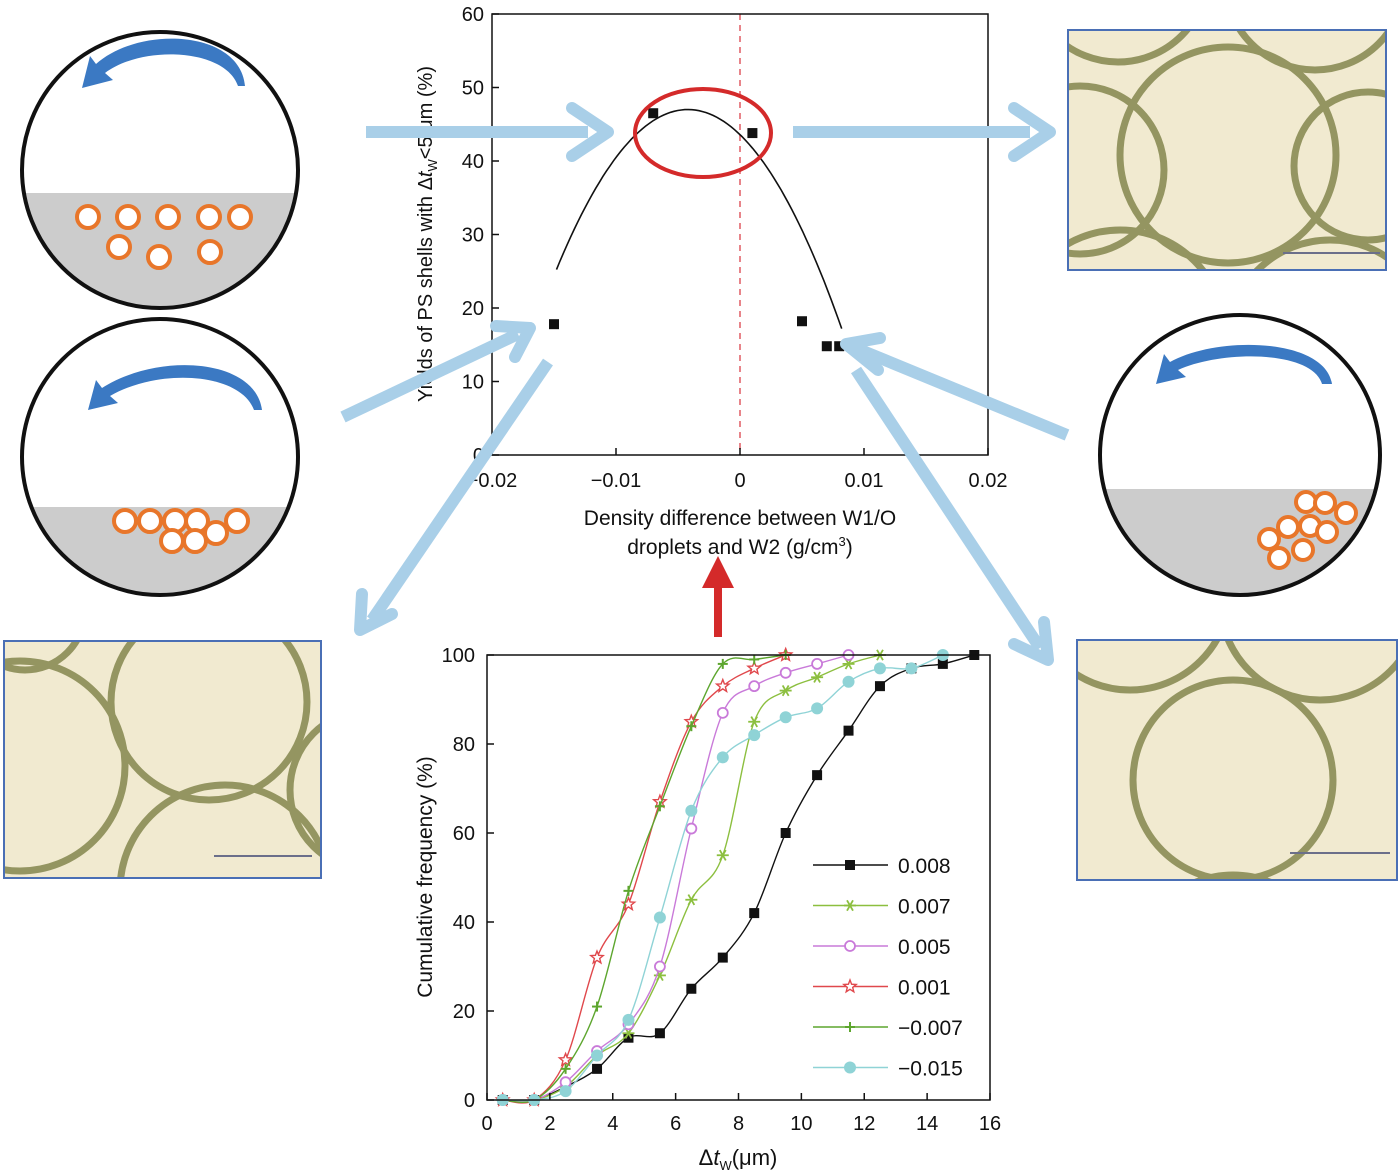  Describe the element at coordinates (1240, 455) in the screenshot. I see `vial-schematic-right` at that location.